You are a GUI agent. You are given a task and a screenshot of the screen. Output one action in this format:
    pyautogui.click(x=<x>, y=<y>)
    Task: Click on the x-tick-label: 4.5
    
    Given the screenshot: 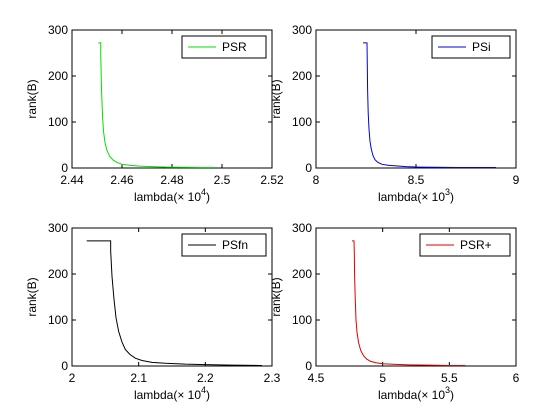 What is the action you would take?
    pyautogui.click(x=316, y=378)
    